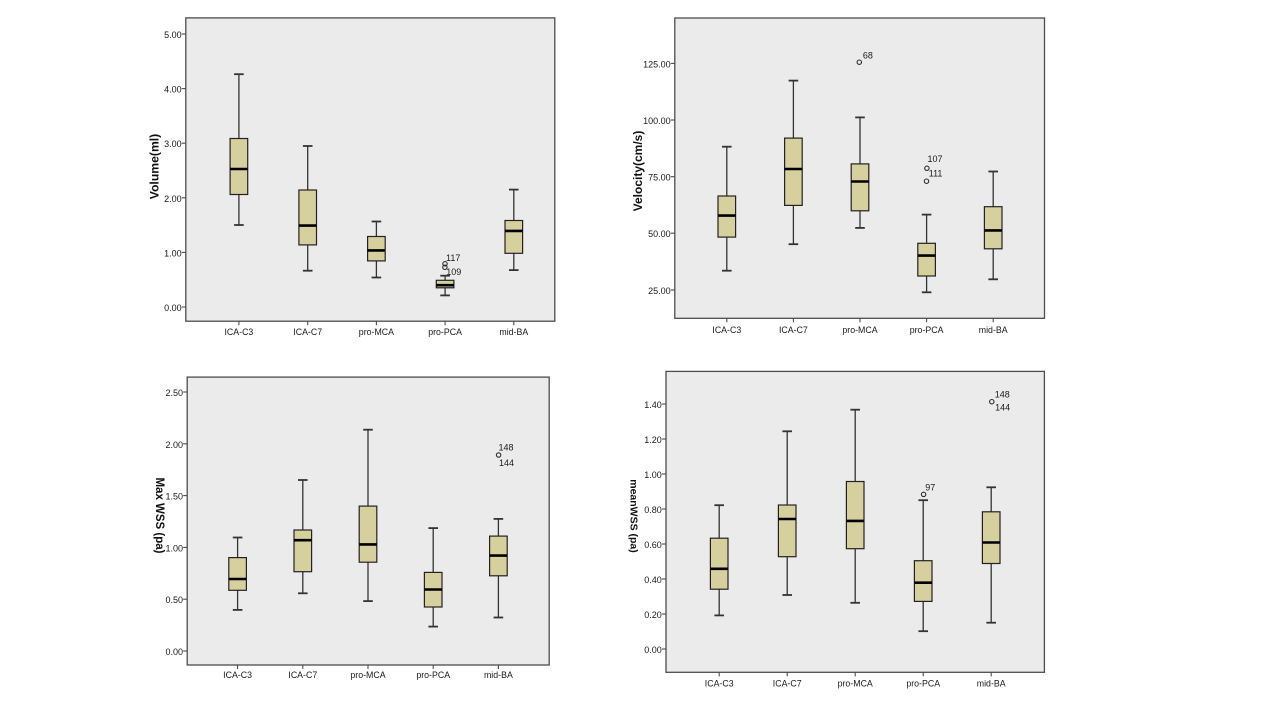 Image resolution: width=1280 pixels, height=720 pixels. I want to click on svg-text: 1.40, so click(653, 405).